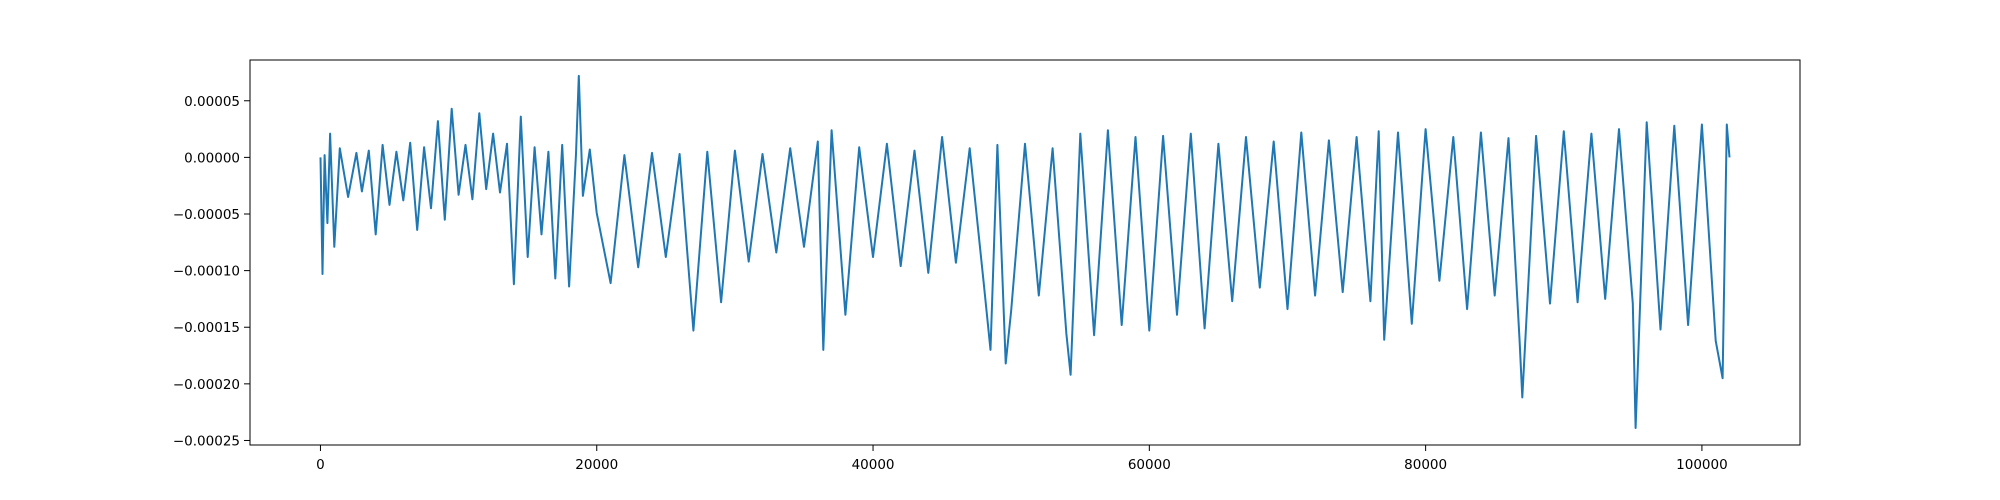 The width and height of the screenshot is (2000, 500). I want to click on y-tick-label: 0.00005, so click(212, 102).